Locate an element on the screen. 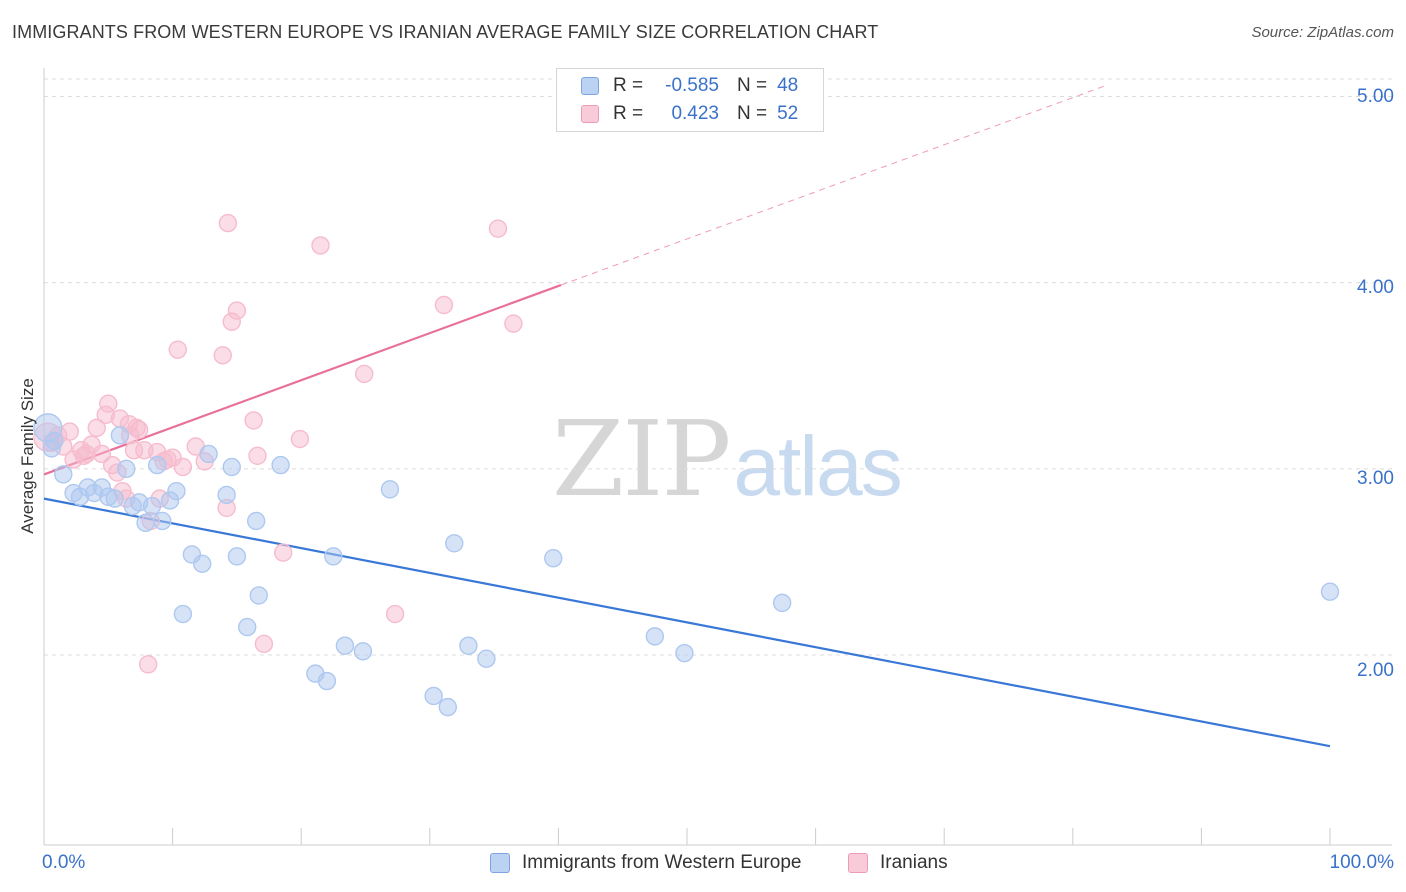 The height and width of the screenshot is (892, 1406). legend-swatch-blue is located at coordinates (590, 86).